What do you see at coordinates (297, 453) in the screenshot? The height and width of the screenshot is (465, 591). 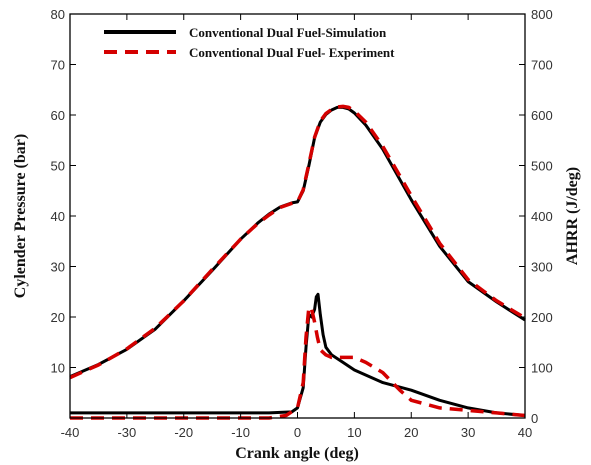 I see `x-axis-title: Crank angle (deg)` at bounding box center [297, 453].